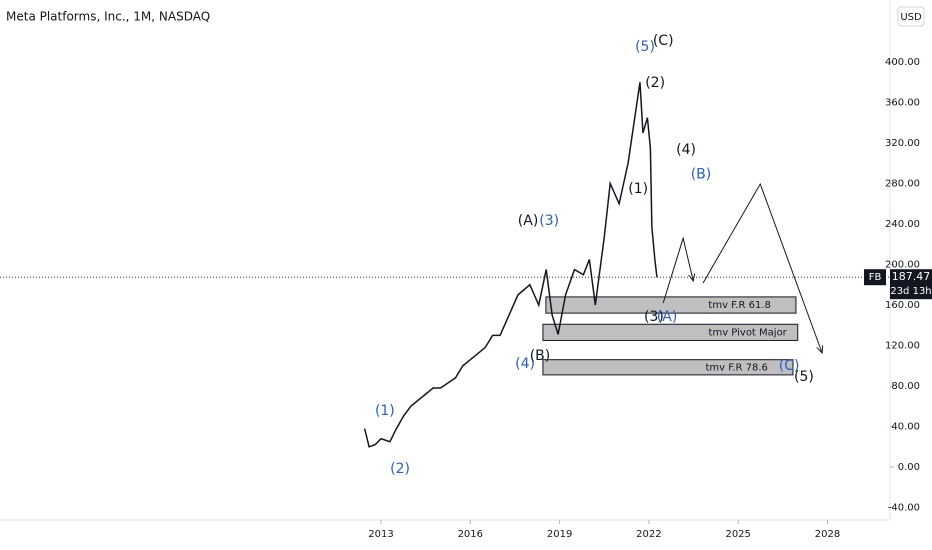  What do you see at coordinates (904, 508) in the screenshot?
I see `y-tick-label: -40.00` at bounding box center [904, 508].